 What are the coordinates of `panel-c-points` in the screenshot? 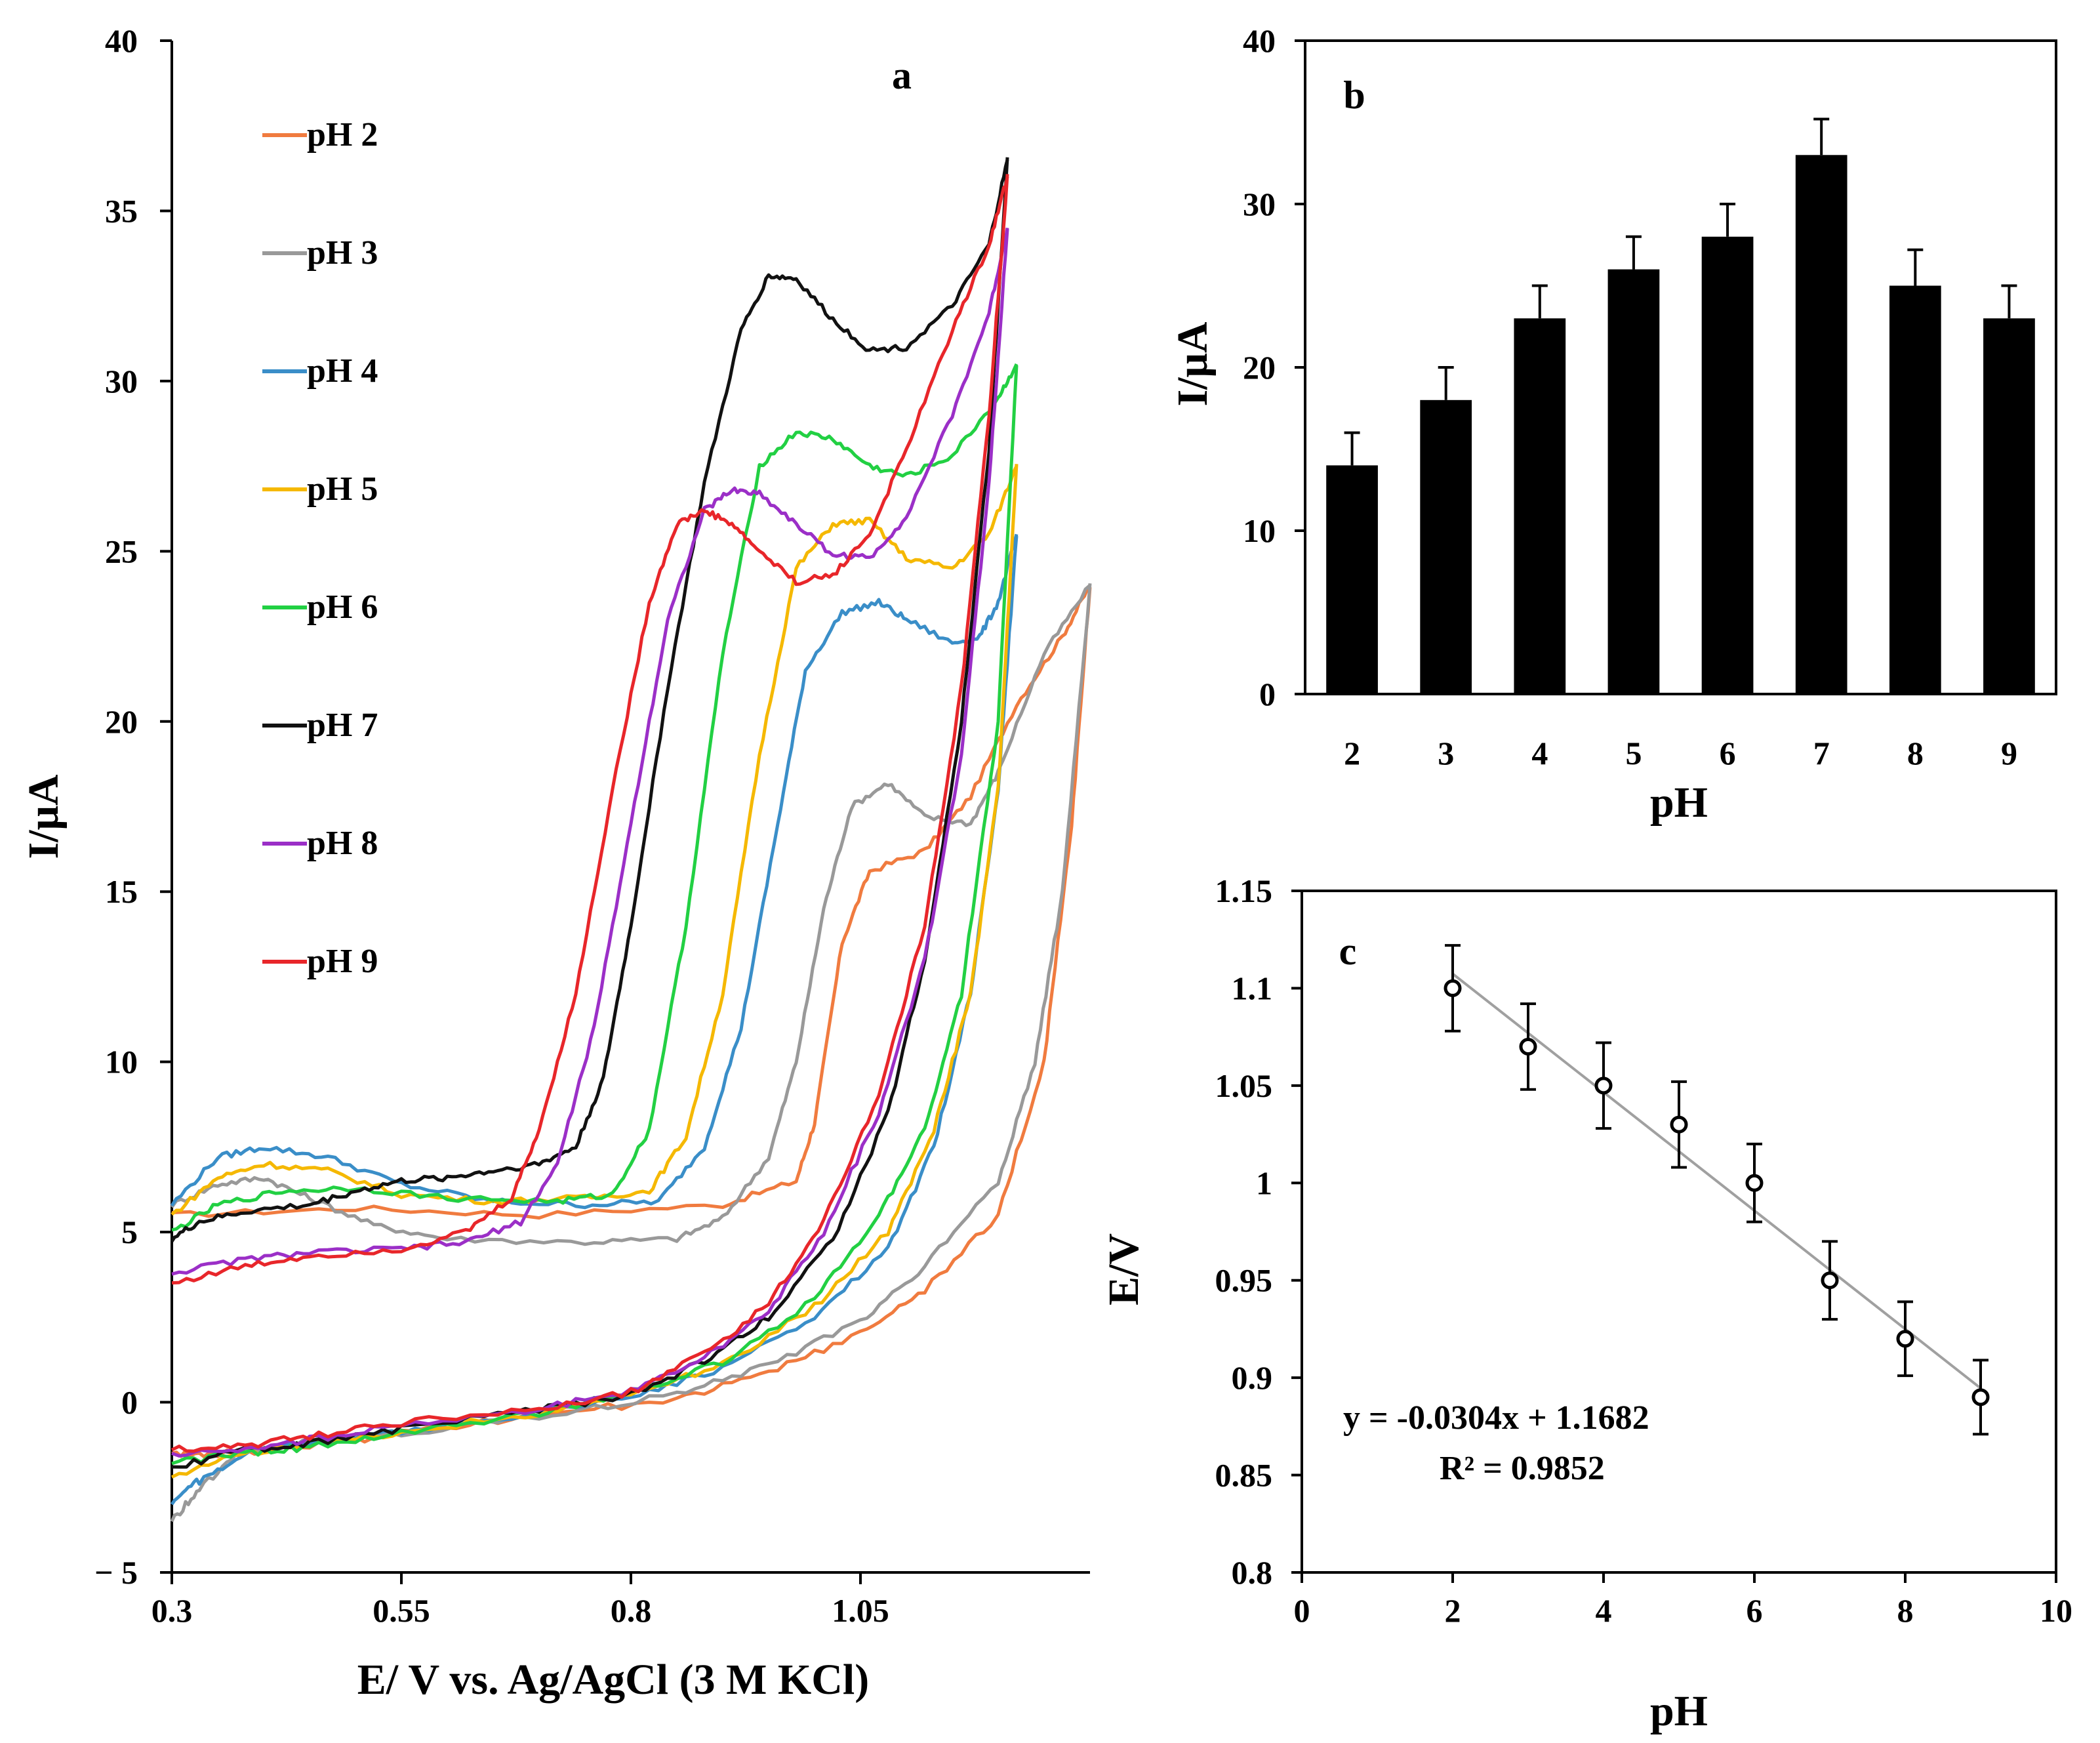 It's located at (1717, 1190).